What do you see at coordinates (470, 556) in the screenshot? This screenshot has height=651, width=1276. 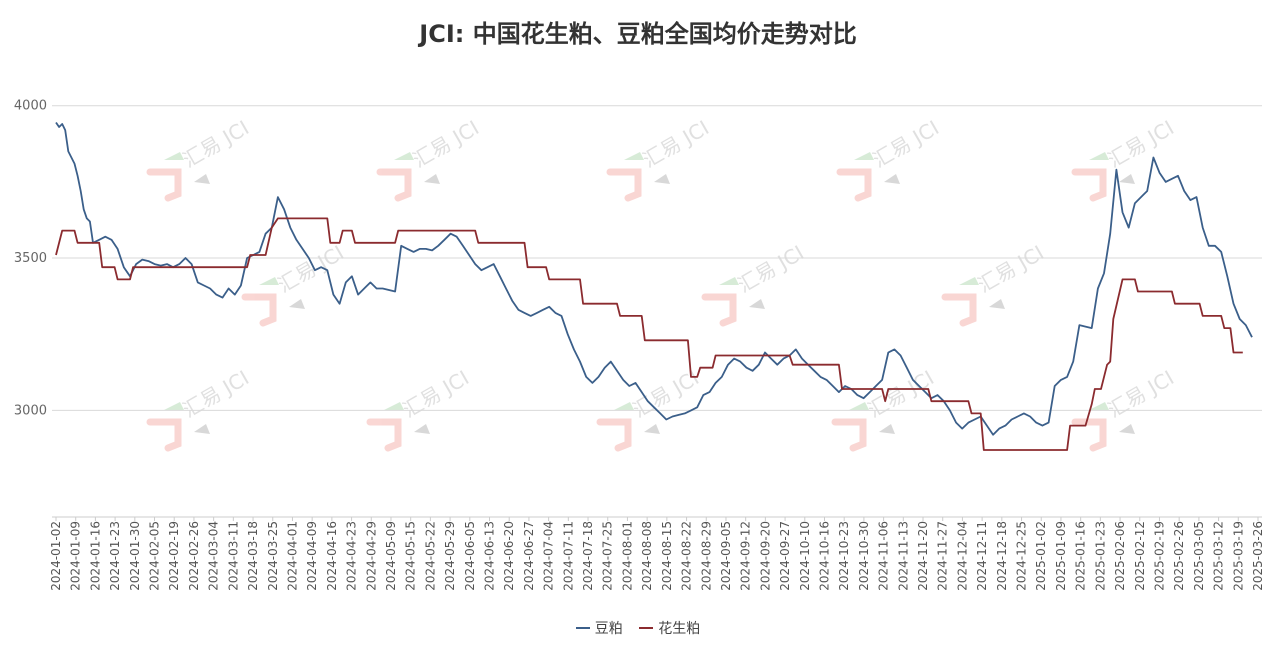 I see `x-tick-label: 2024-06-05` at bounding box center [470, 556].